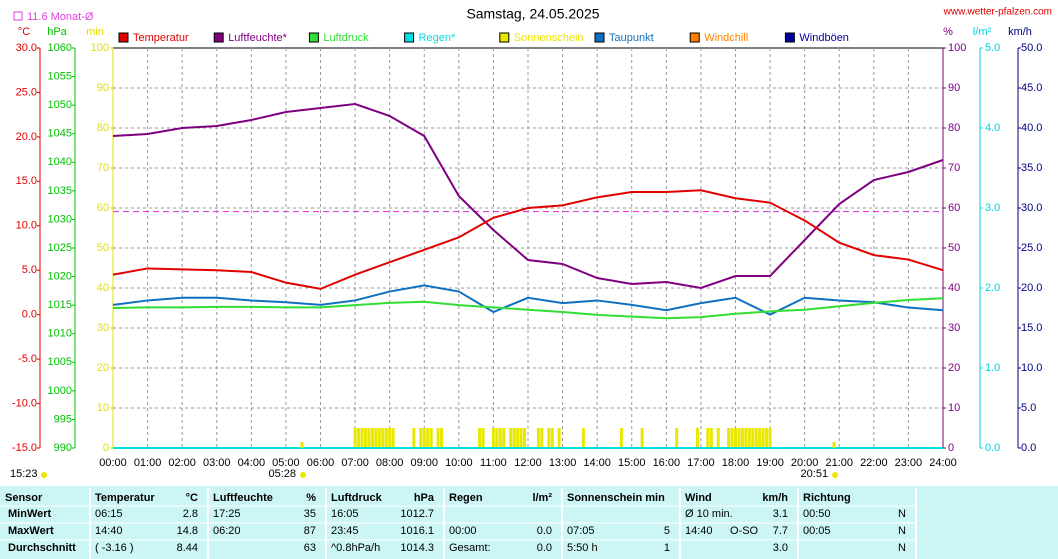 The image size is (1058, 559). What do you see at coordinates (30, 514) in the screenshot?
I see `row-label: MinWert` at bounding box center [30, 514].